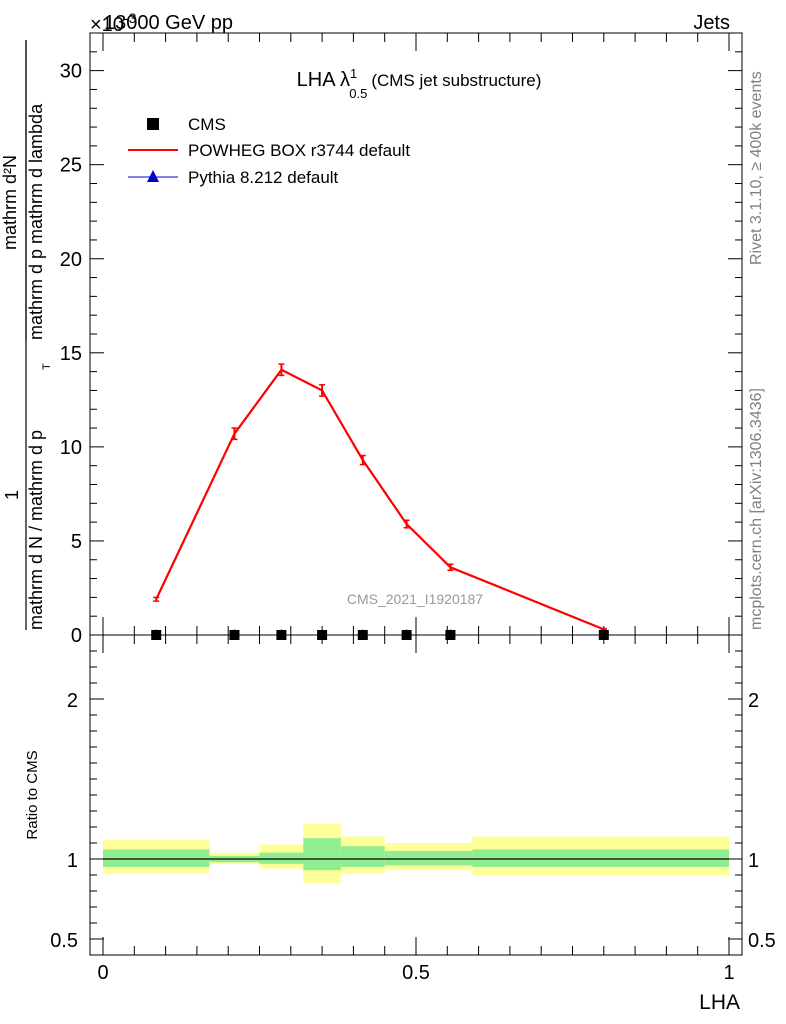  I want to click on ratio-y-tick-label-left: 0.5, so click(64, 941).